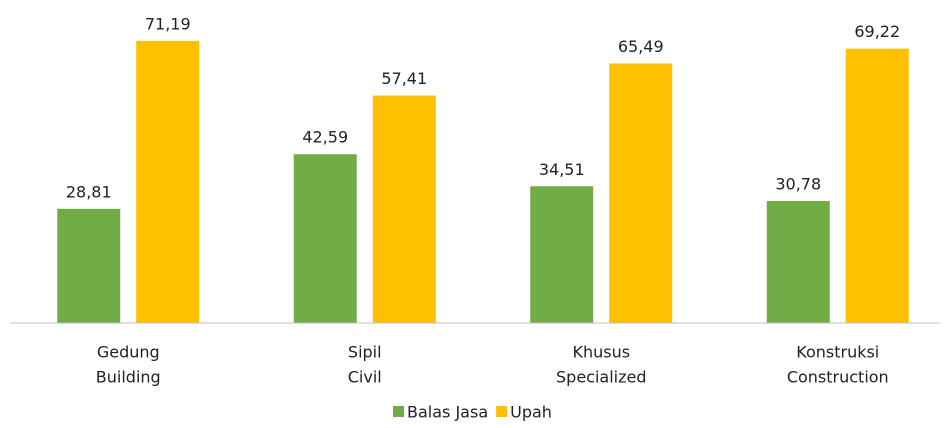 The height and width of the screenshot is (428, 948). What do you see at coordinates (641, 46) in the screenshot?
I see `data-label: 65,49` at bounding box center [641, 46].